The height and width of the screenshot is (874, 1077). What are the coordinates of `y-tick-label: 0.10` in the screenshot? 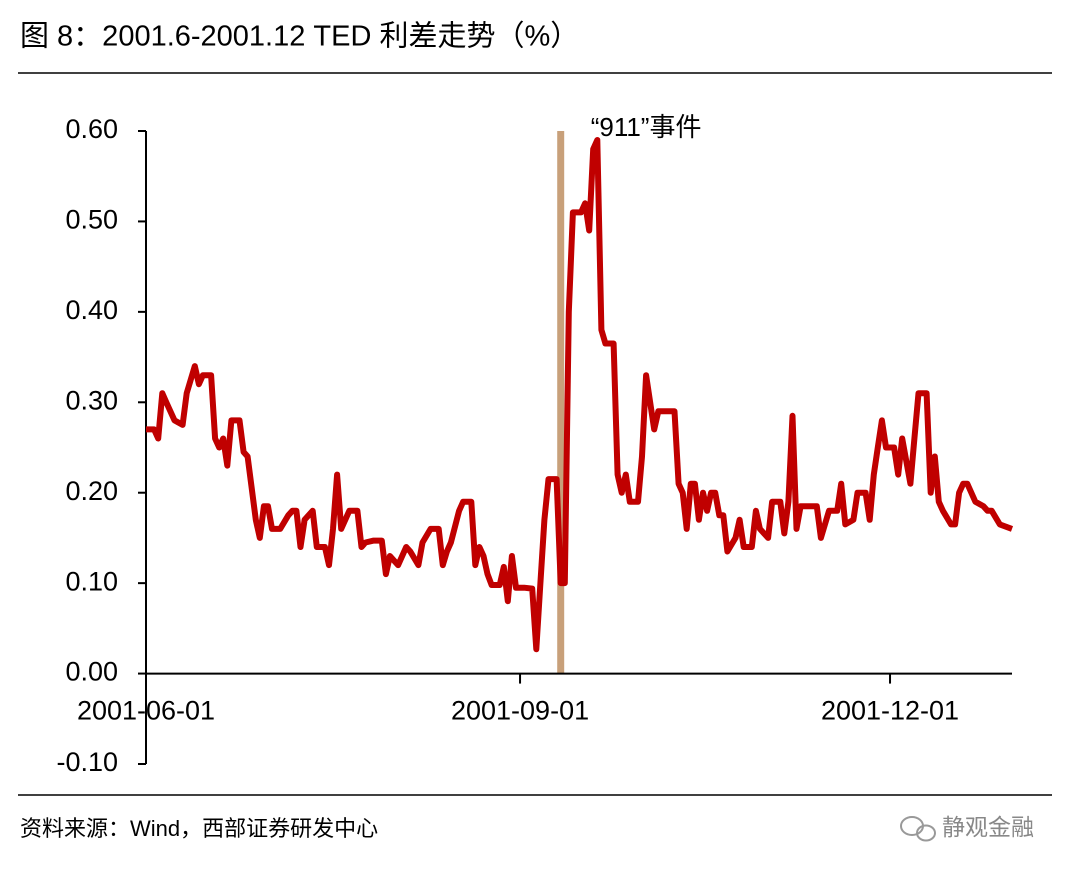 It's located at (91, 581).